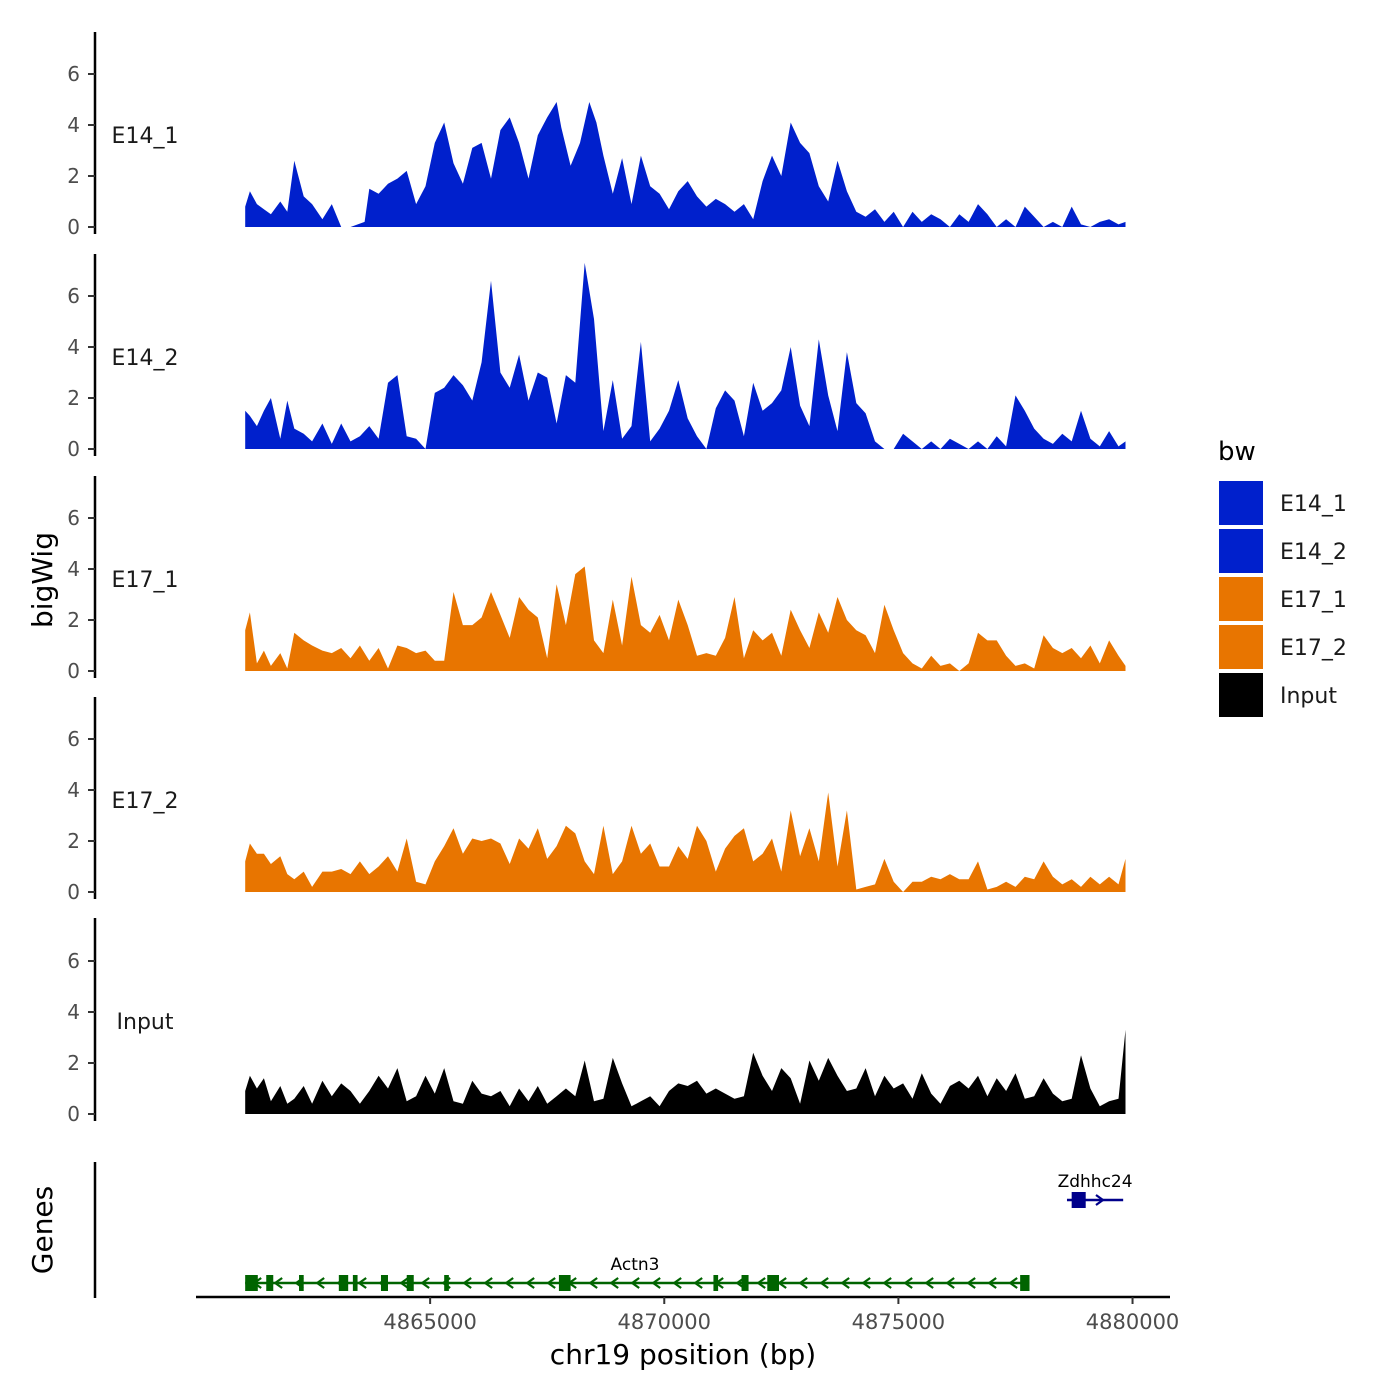 Image resolution: width=1400 pixels, height=1400 pixels. Describe the element at coordinates (145, 136) in the screenshot. I see `track-label-E14_1: E14_1` at that location.